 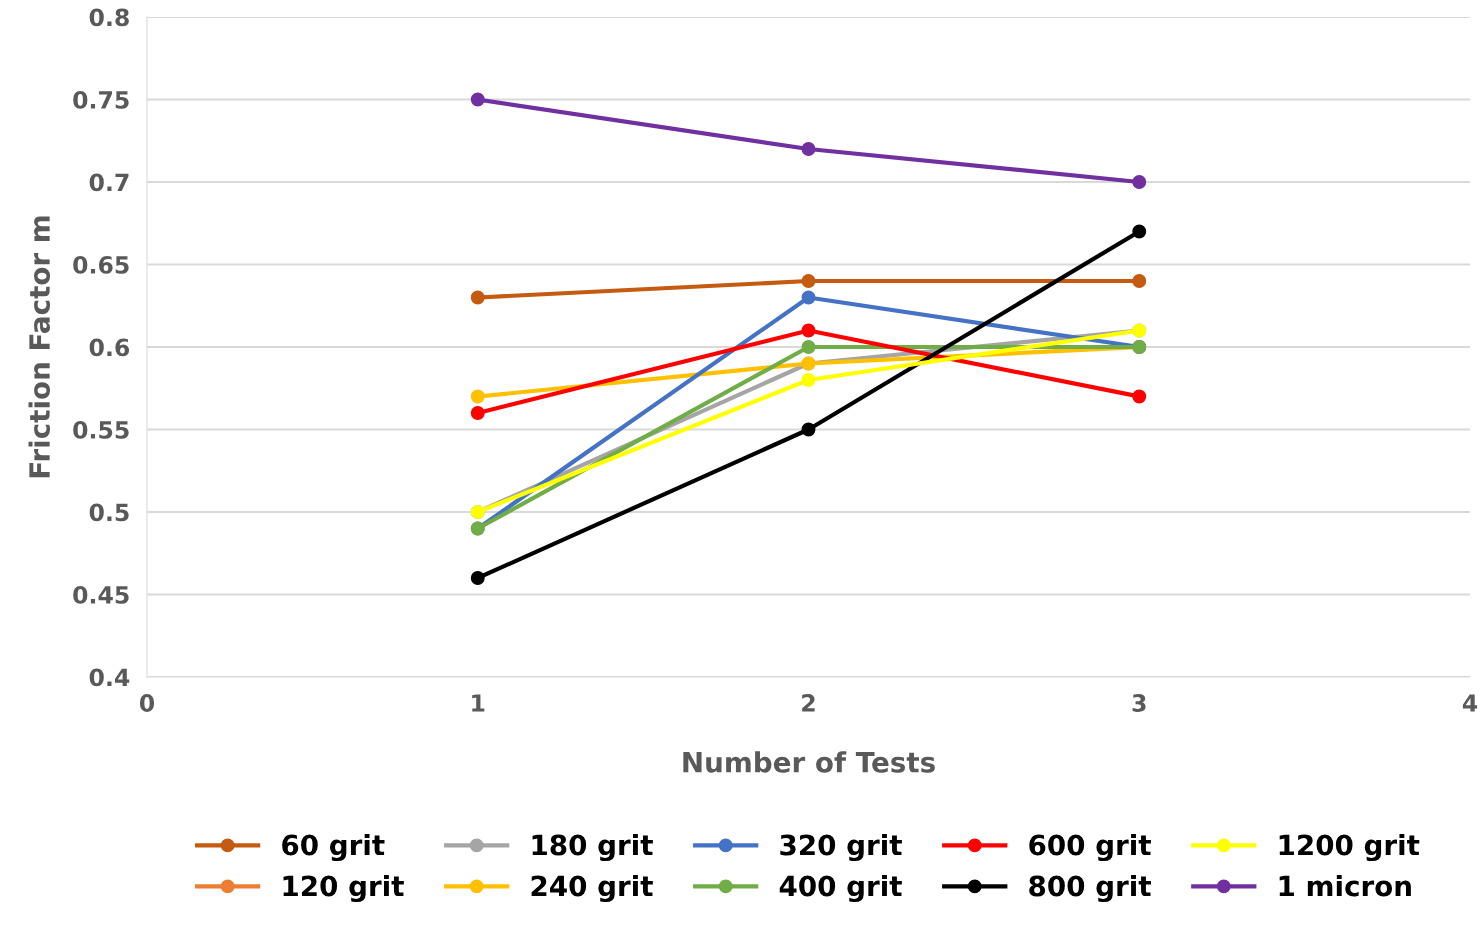 What do you see at coordinates (147, 703) in the screenshot?
I see `x-tick-label: 0` at bounding box center [147, 703].